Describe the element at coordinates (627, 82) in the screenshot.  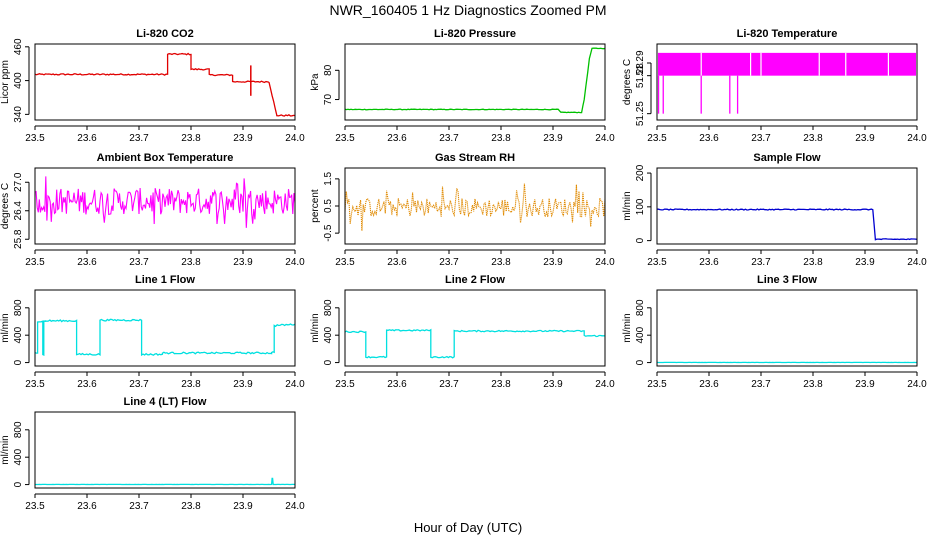
I see `y-axis-label: degrees C` at that location.